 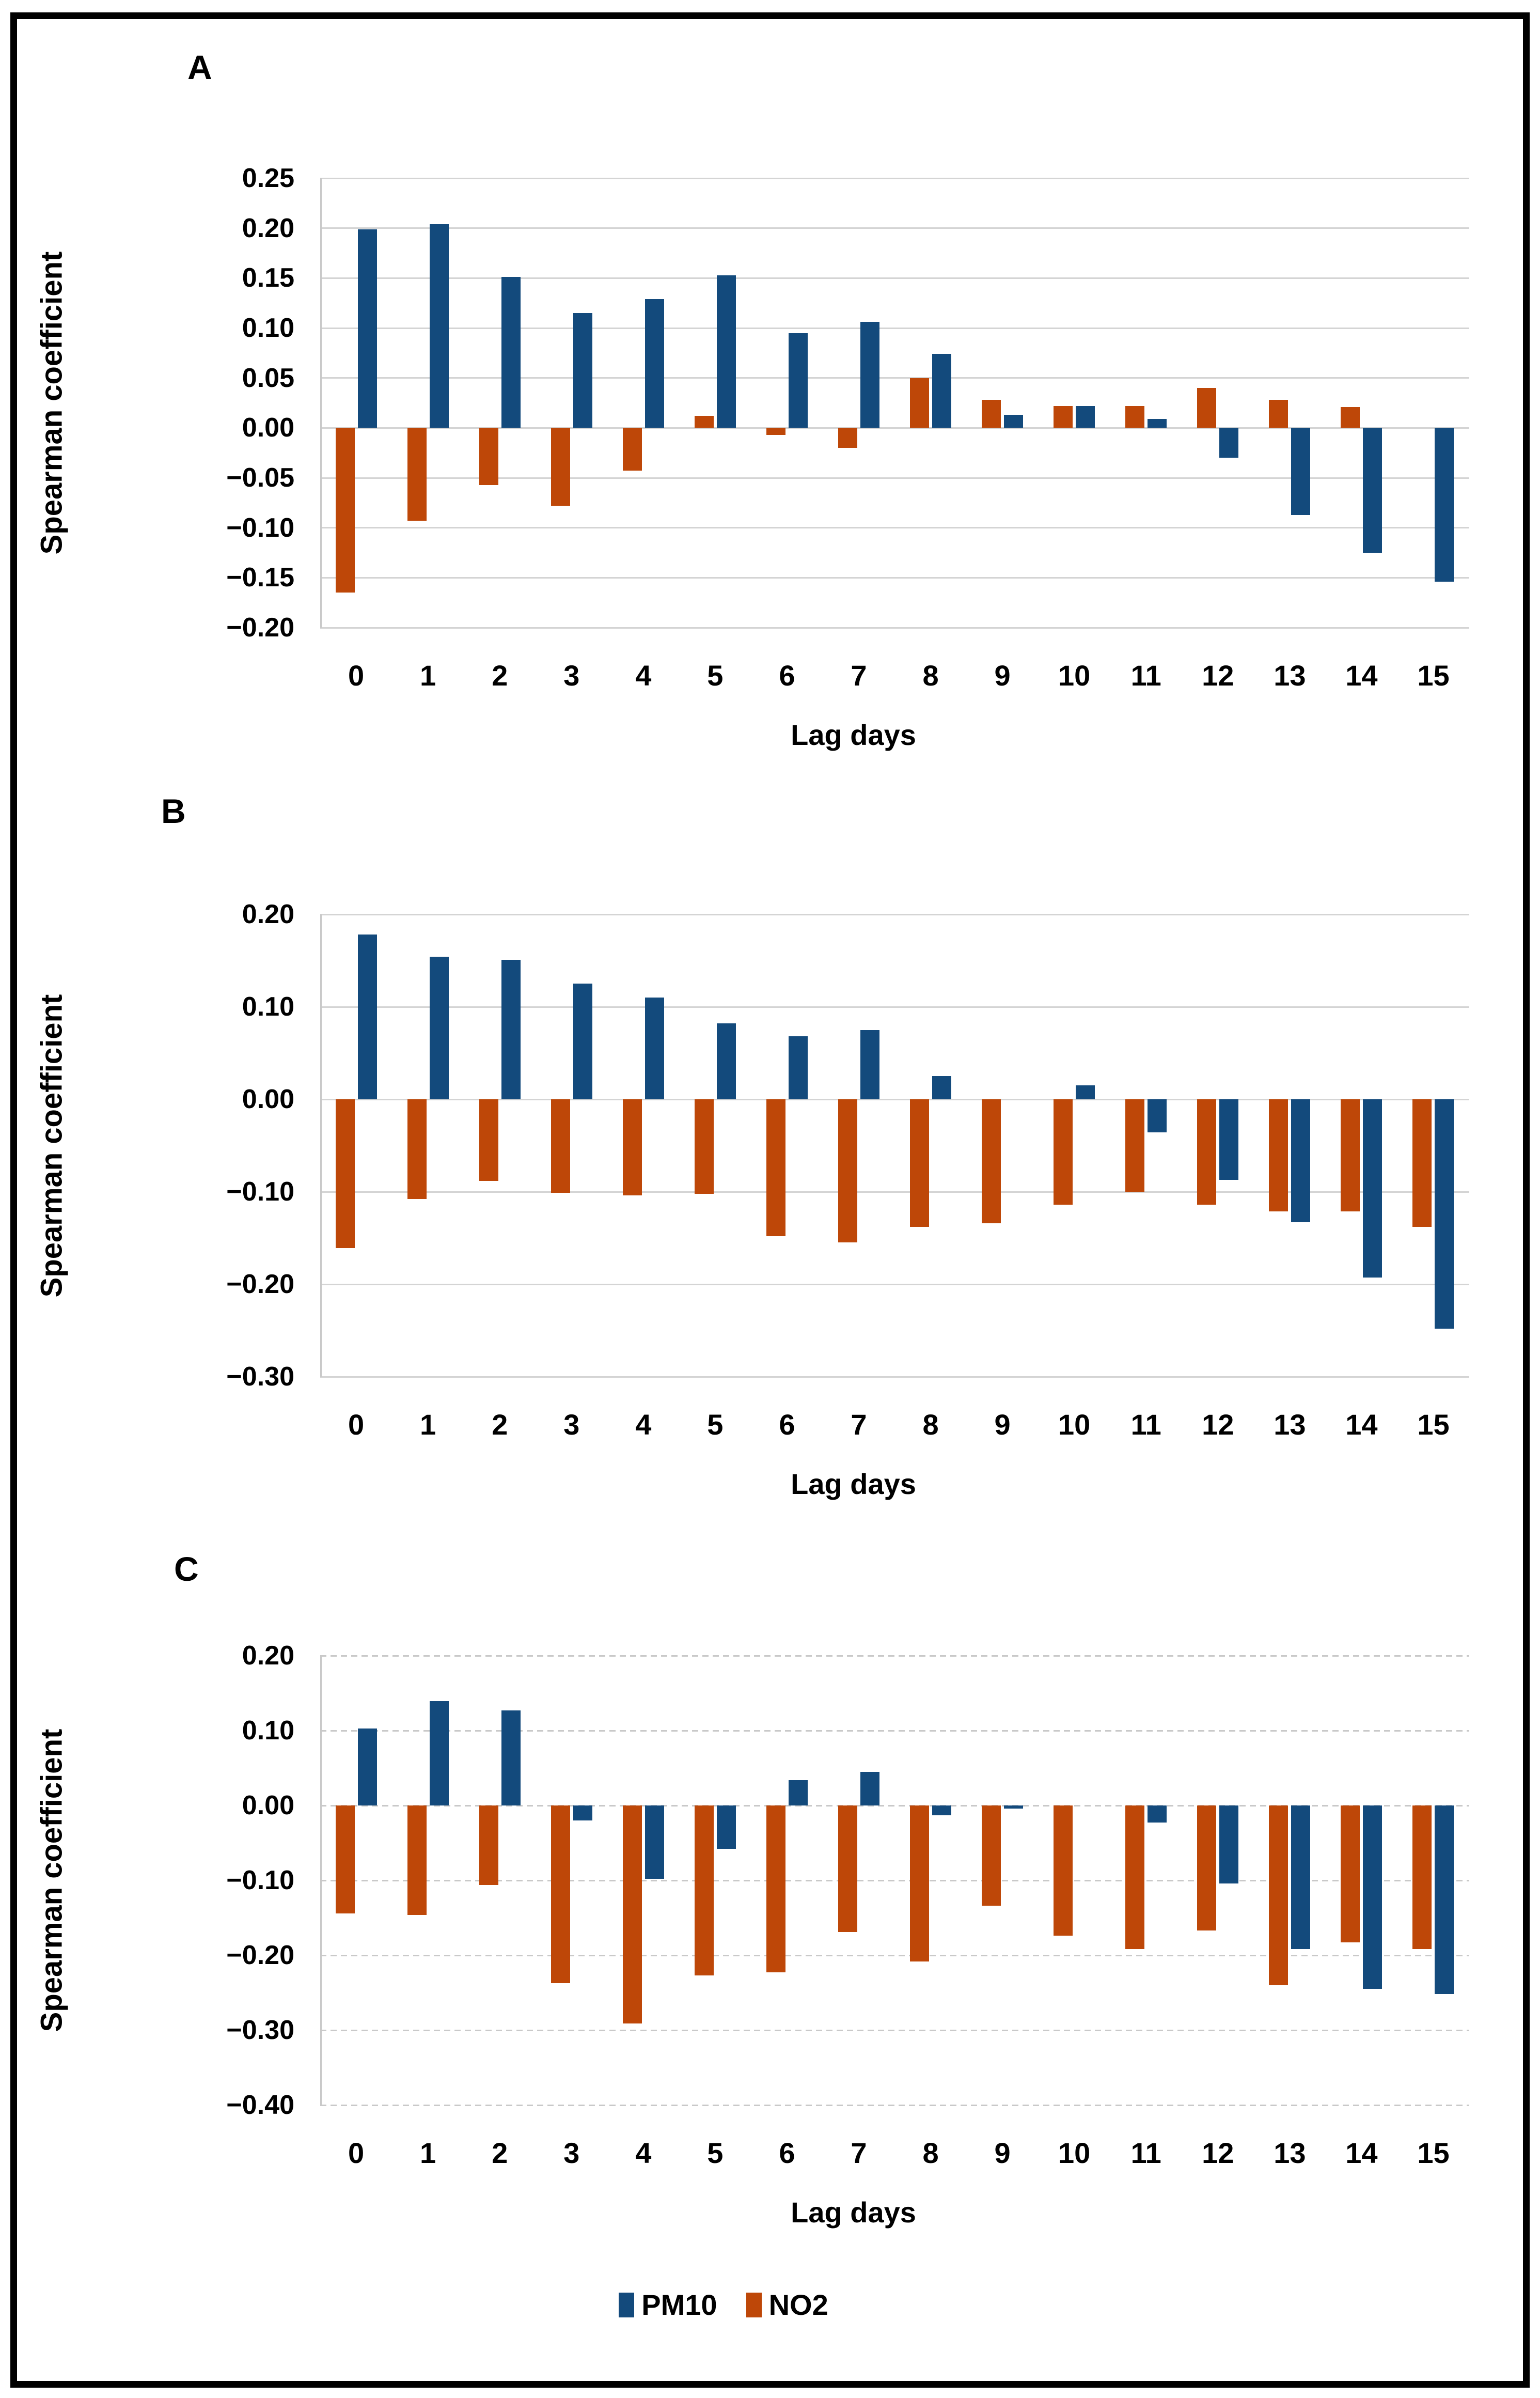 I want to click on bar-no2-lag11, so click(x=1135, y=1877).